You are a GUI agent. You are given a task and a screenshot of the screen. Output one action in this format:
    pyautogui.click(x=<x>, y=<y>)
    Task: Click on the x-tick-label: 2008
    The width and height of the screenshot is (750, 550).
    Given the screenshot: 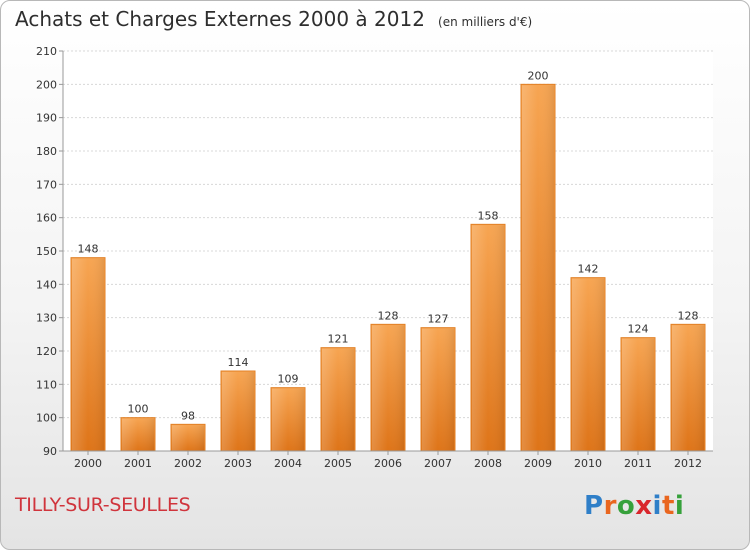 What is the action you would take?
    pyautogui.click(x=488, y=463)
    